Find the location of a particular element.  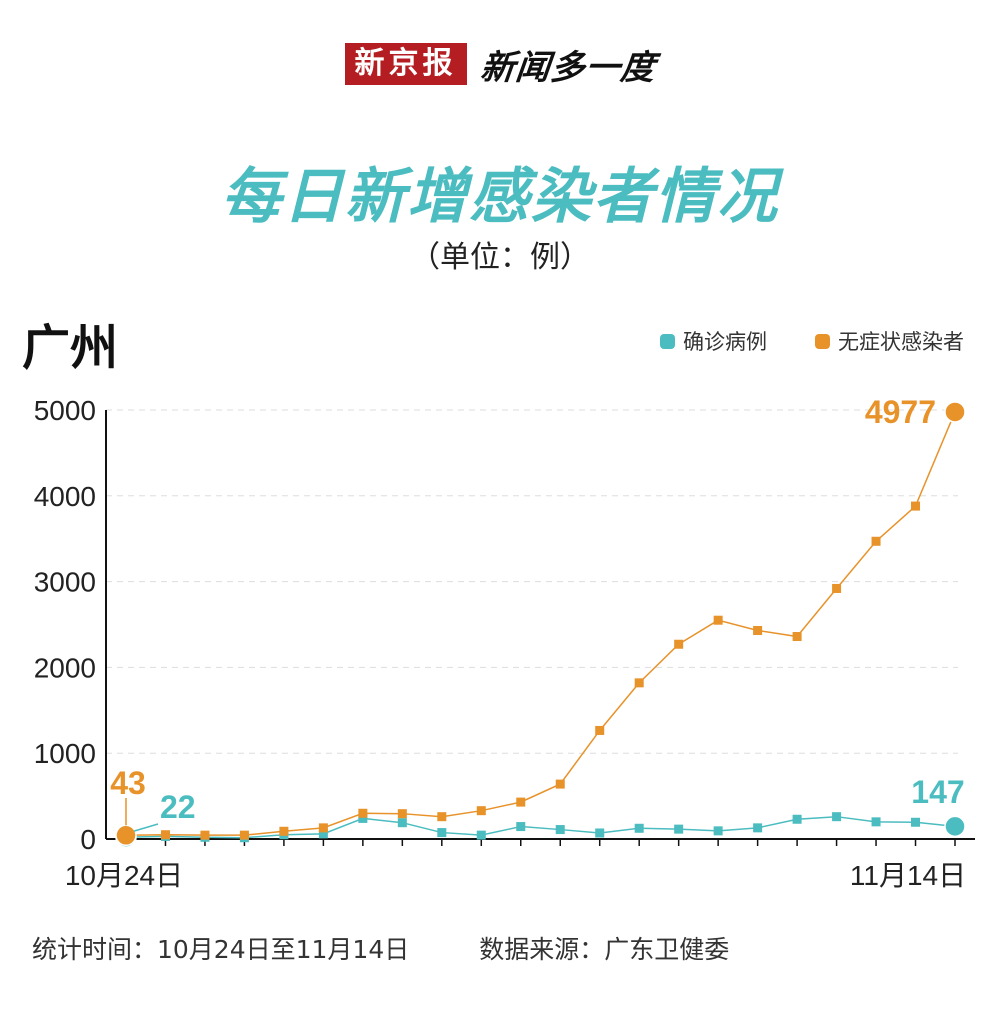

y-tick-label: 1000 is located at coordinates (65, 753).